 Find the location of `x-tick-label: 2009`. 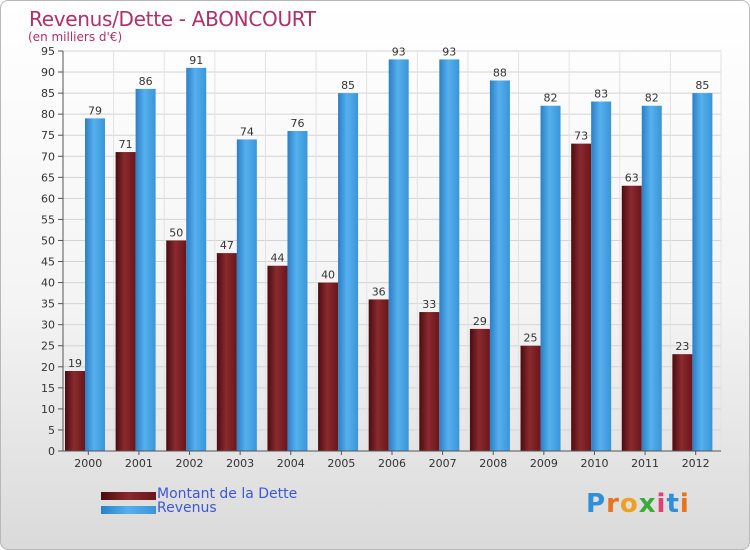

x-tick-label: 2009 is located at coordinates (544, 463).